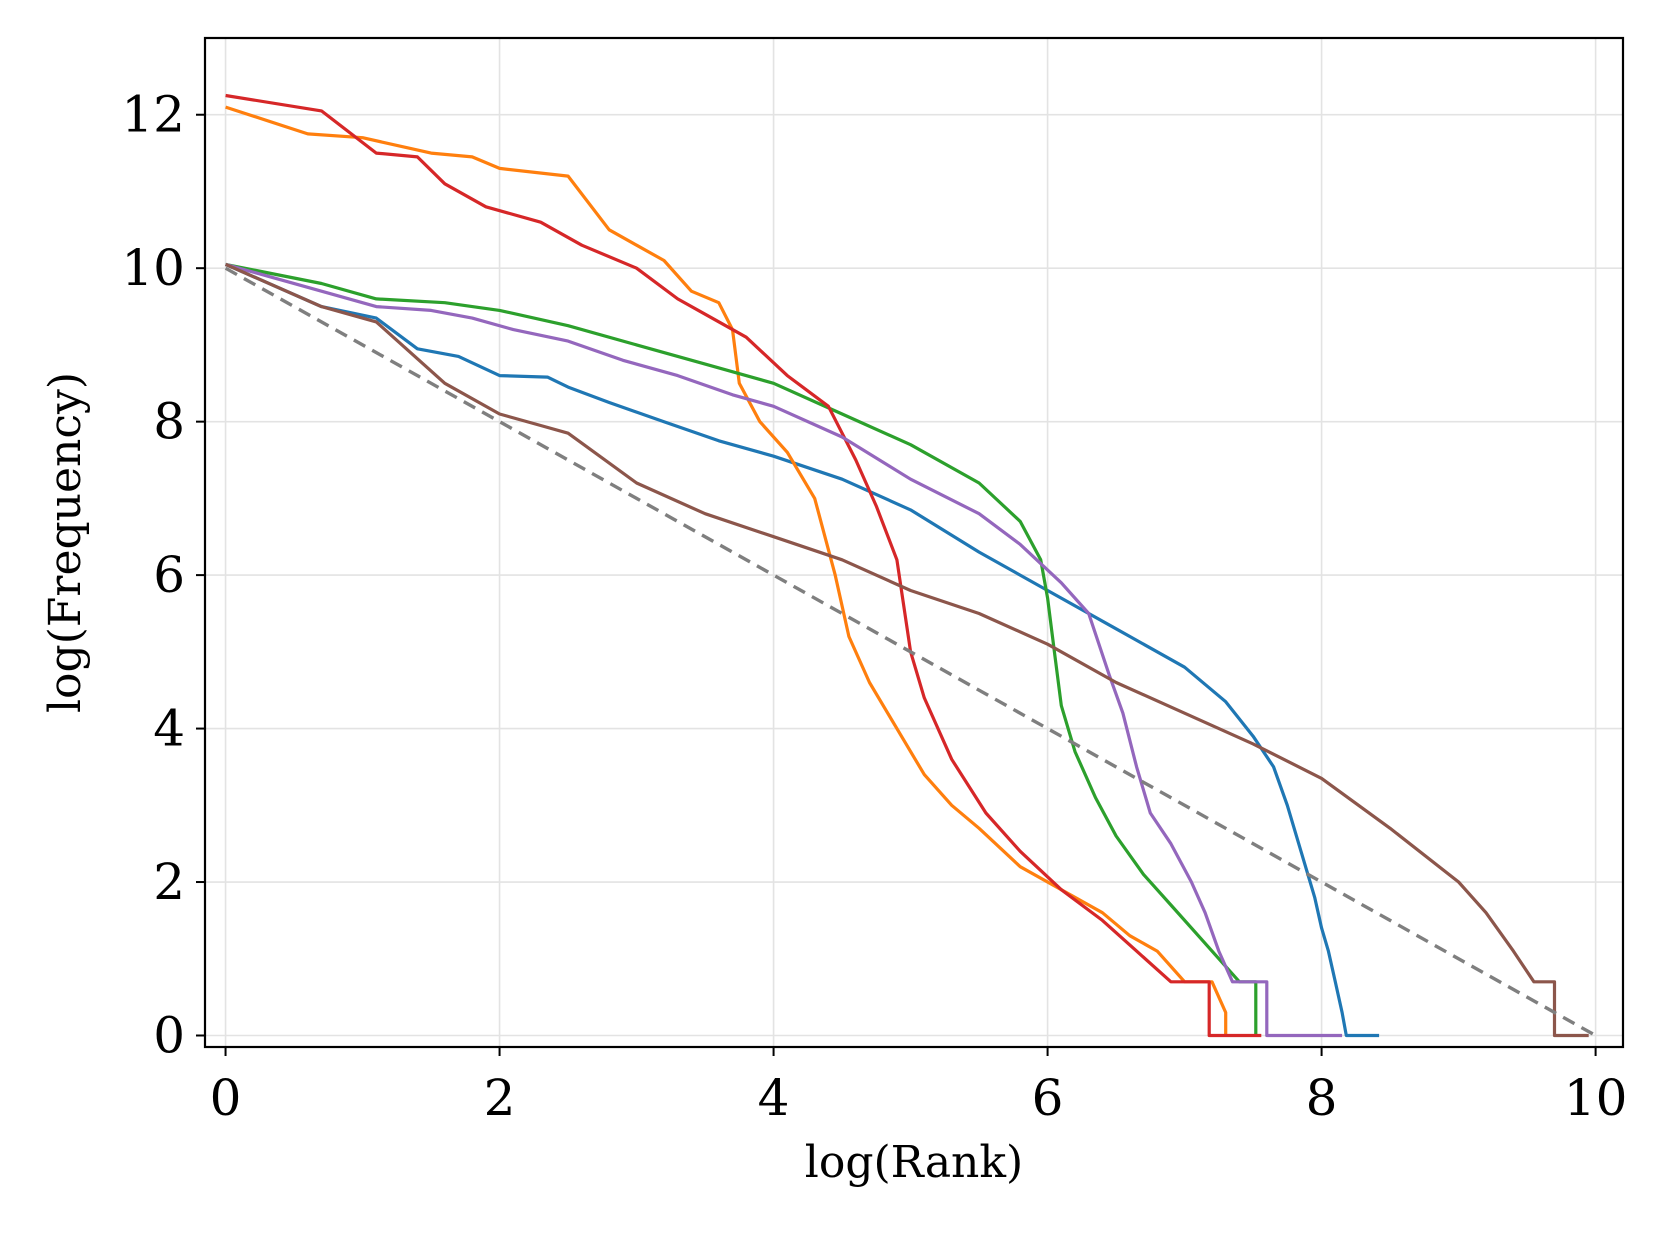 Image resolution: width=1660 pixels, height=1245 pixels. Describe the element at coordinates (226, 1098) in the screenshot. I see `x-tick-label: 0` at that location.